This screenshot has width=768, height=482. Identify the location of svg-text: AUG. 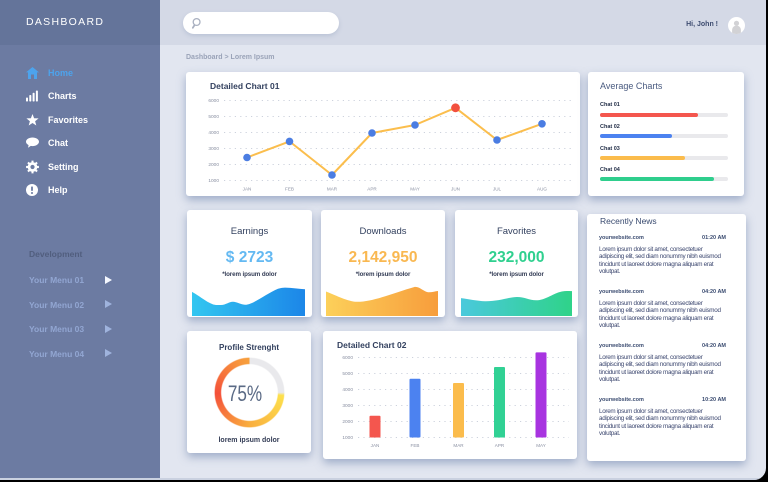
(542, 189).